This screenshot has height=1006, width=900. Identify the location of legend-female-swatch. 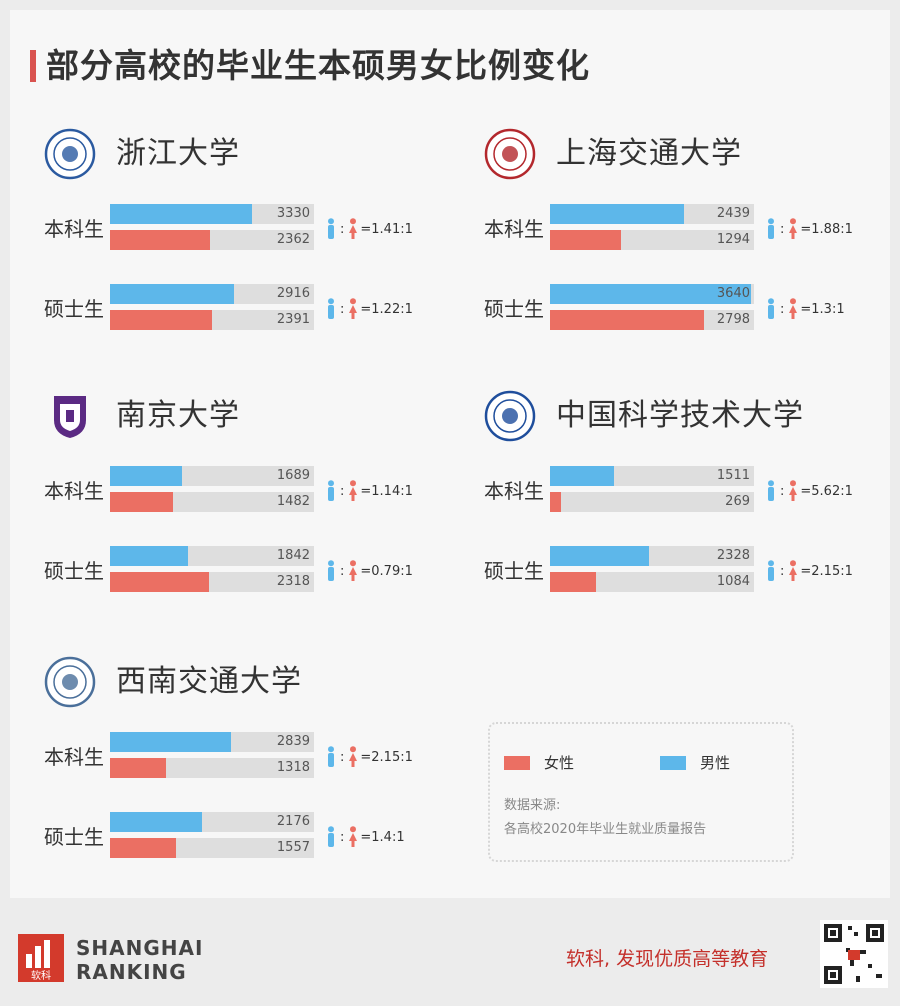
(517, 762).